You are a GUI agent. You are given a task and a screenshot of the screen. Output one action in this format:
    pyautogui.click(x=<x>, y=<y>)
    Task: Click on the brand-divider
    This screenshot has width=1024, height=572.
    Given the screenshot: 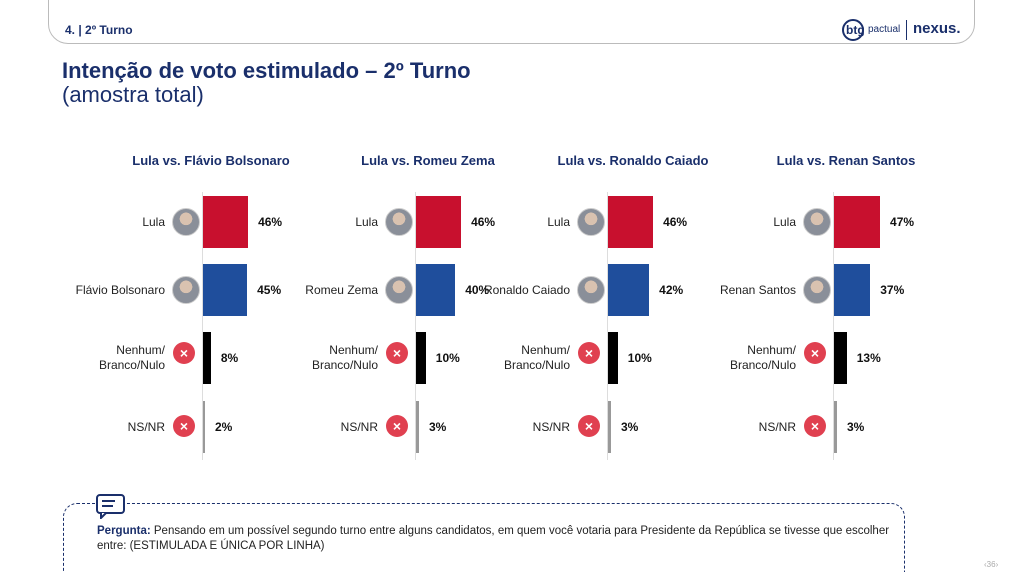 What is the action you would take?
    pyautogui.click(x=906, y=30)
    